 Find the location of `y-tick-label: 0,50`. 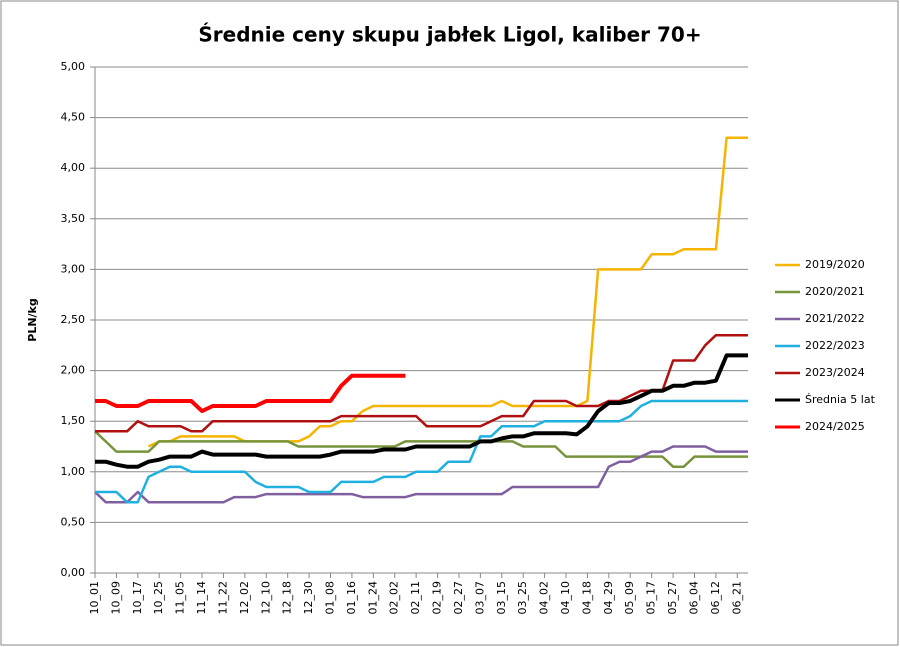

y-tick-label: 0,50 is located at coordinates (73, 521).